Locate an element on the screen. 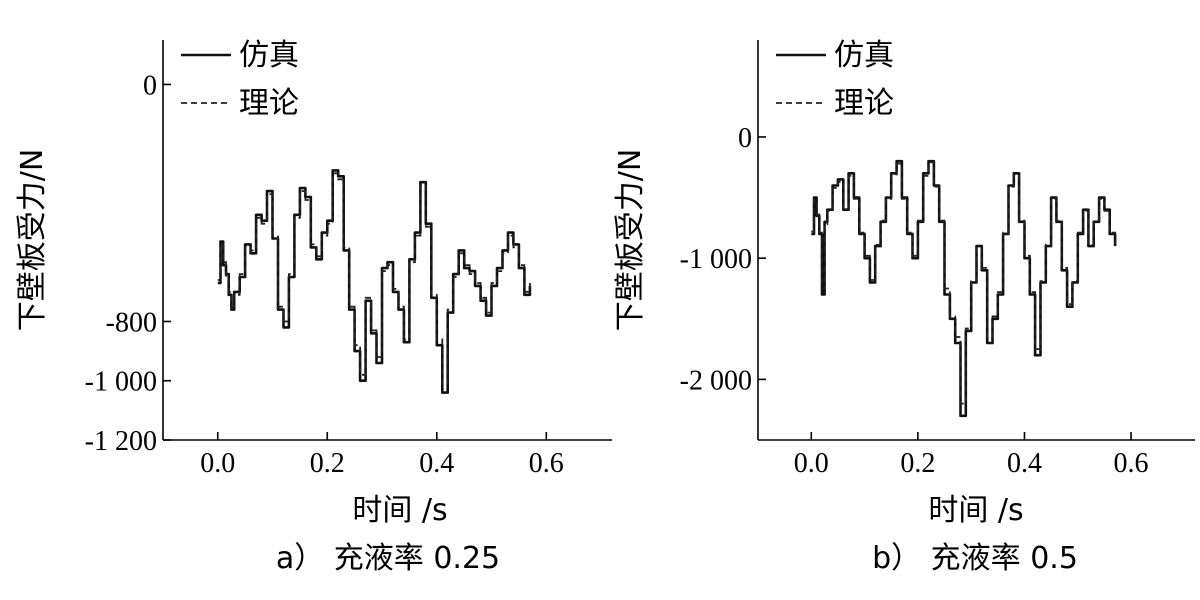 This screenshot has width=1200, height=600. panel-b-xlabel: 时间 /s is located at coordinates (975, 510).